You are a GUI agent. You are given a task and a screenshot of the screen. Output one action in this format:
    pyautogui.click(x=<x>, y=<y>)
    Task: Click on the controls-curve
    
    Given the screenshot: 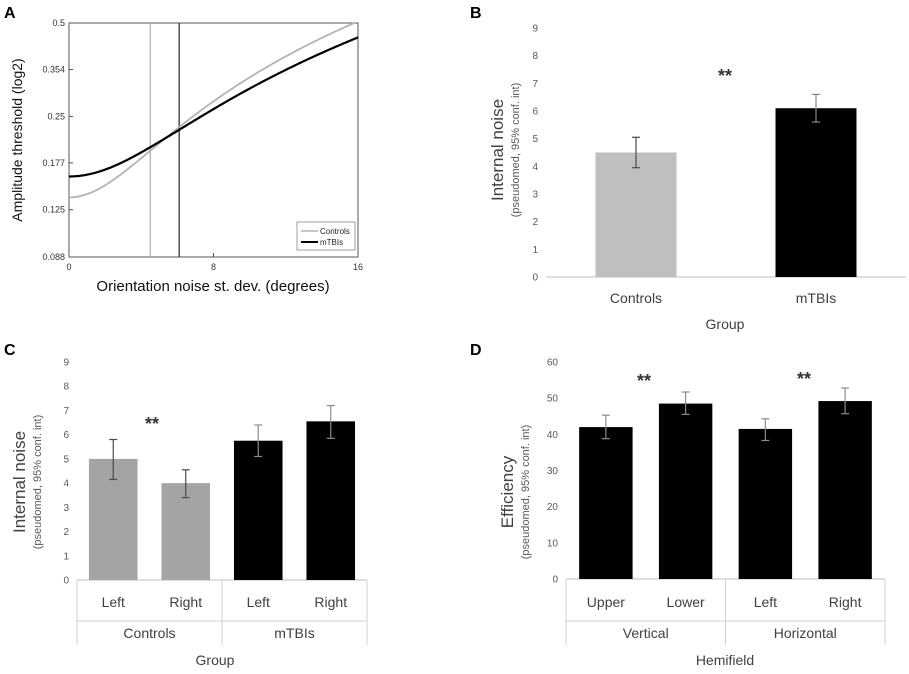 What is the action you would take?
    pyautogui.click(x=212, y=110)
    